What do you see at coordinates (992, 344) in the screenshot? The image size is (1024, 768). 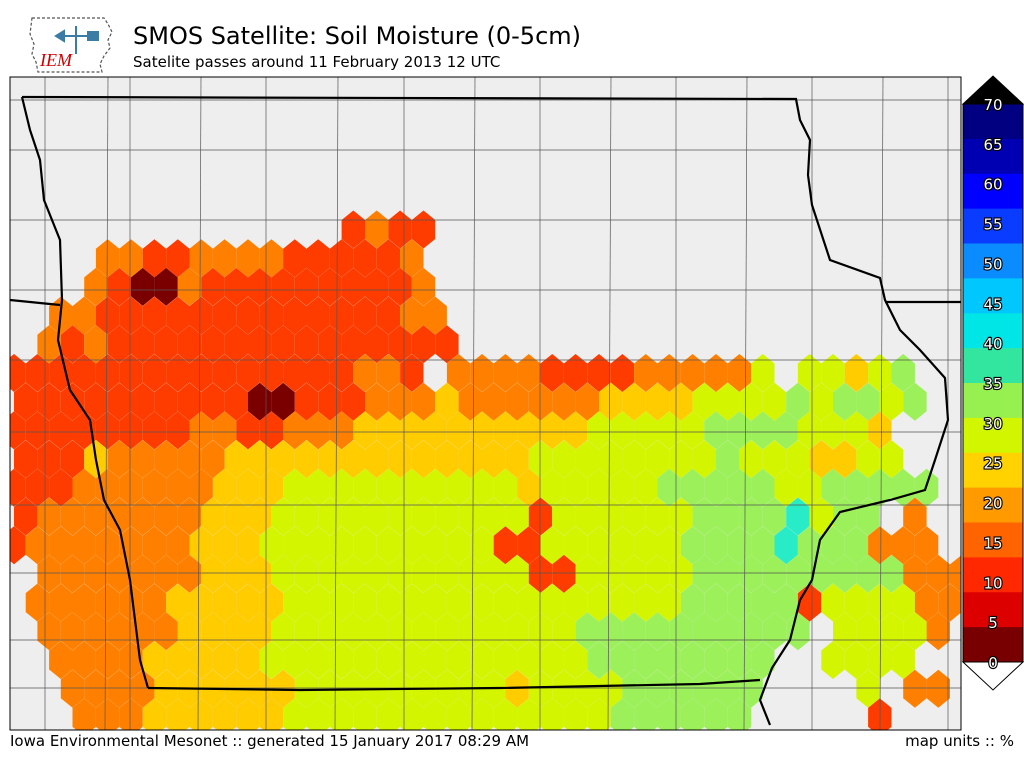 I see `colorbar-tick-label: 40` at bounding box center [992, 344].